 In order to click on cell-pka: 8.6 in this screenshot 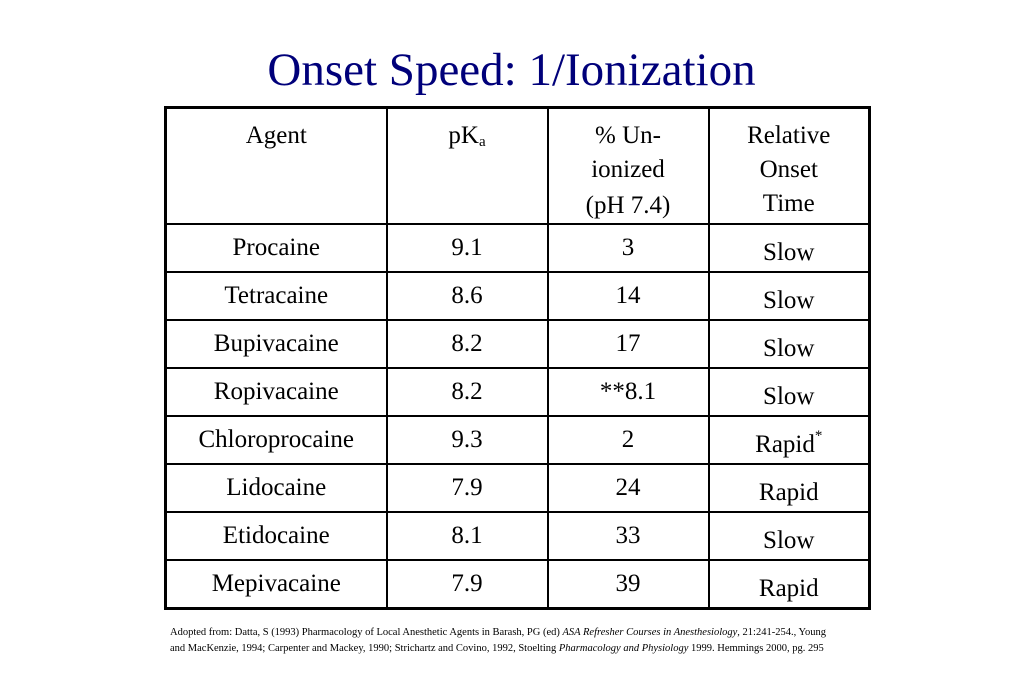, I will do `click(467, 296)`.